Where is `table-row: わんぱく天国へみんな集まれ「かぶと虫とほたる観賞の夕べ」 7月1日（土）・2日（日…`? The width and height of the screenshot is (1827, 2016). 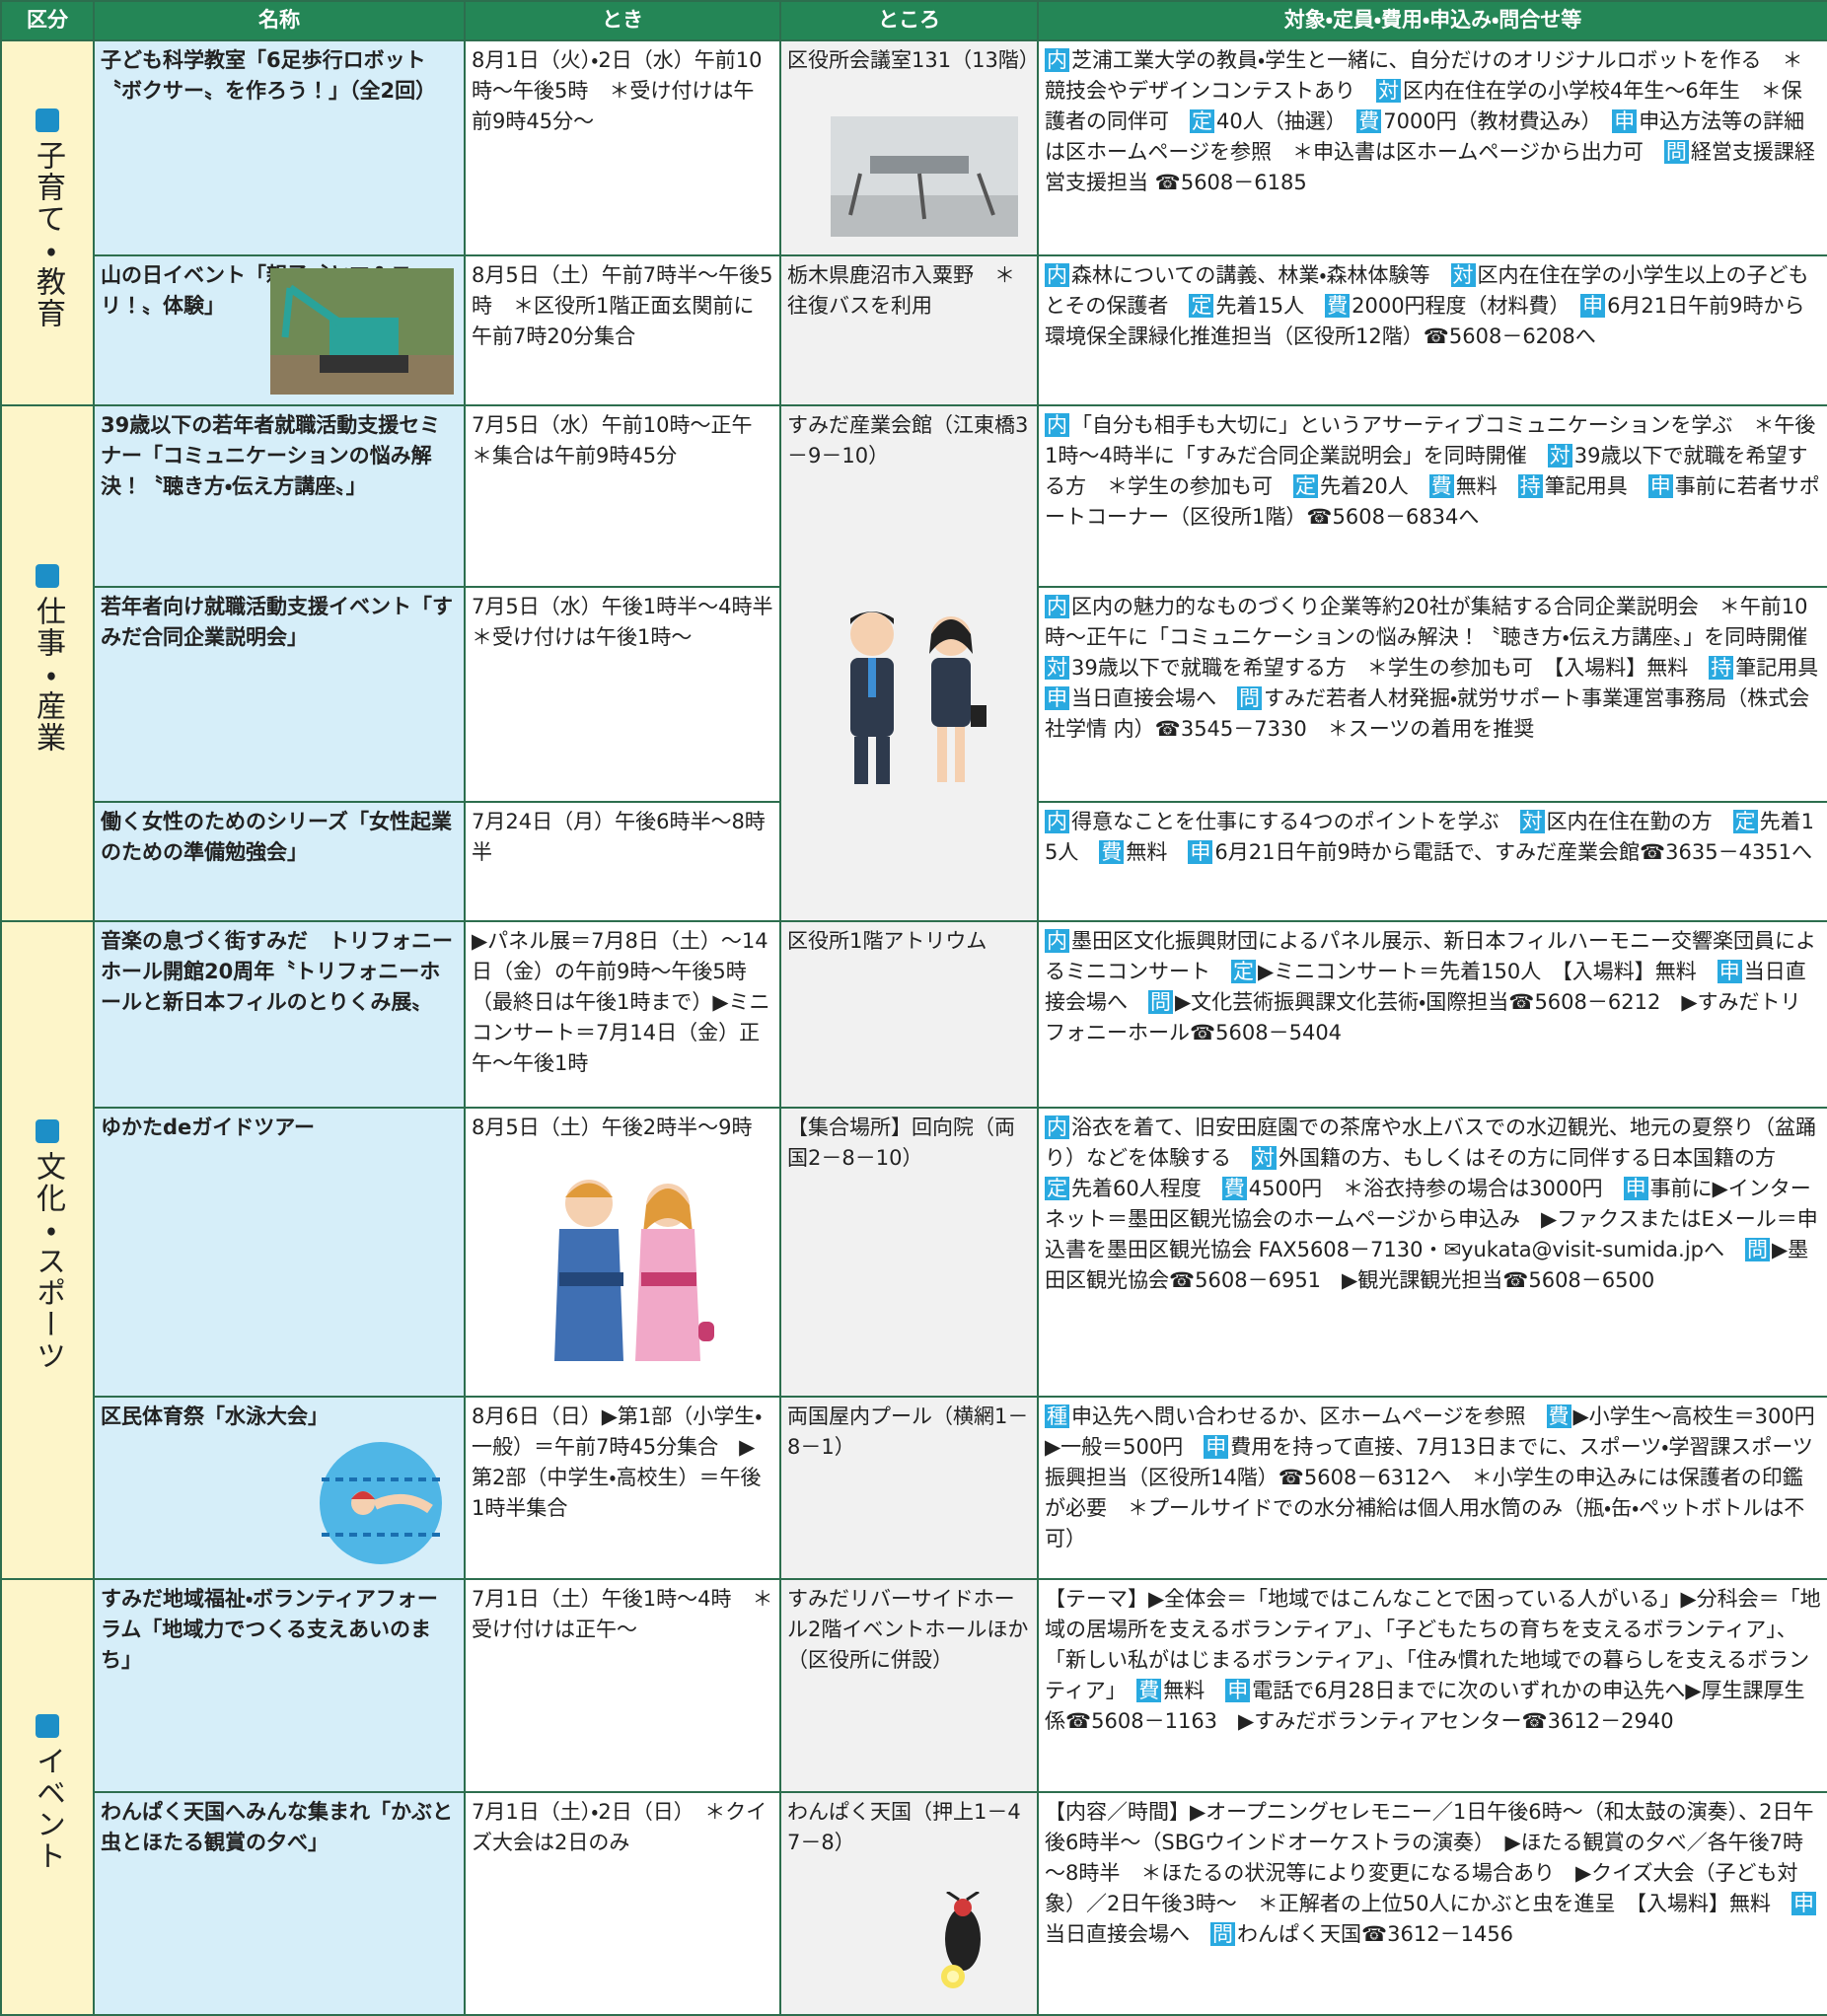 table-row: わんぱく天国へみんな集まれ「かぶと虫とほたる観賞の夕べ」 7月1日（土）・2日（日… is located at coordinates (914, 1903).